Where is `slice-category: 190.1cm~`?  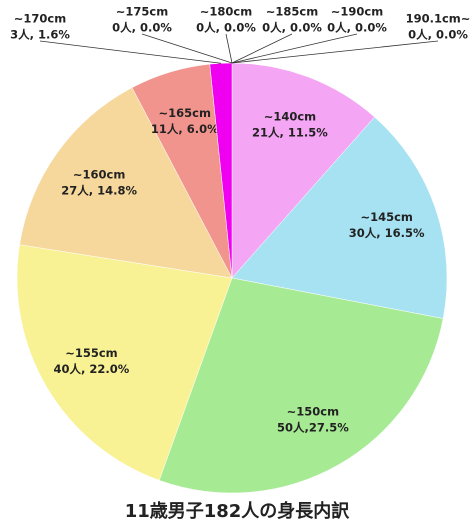 slice-category: 190.1cm~ is located at coordinates (438, 19).